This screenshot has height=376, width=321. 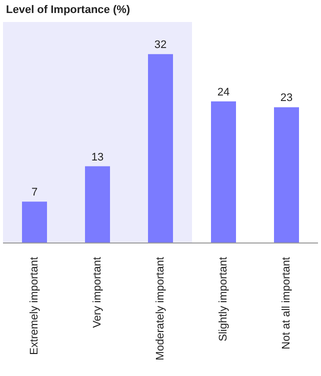 I want to click on x-tick-label: Slightly important, so click(x=224, y=299).